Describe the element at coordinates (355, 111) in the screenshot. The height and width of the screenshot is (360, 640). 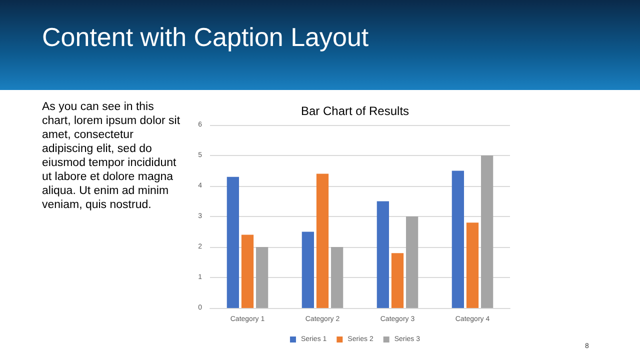
I see `chart-title: Bar Chart of Results` at that location.